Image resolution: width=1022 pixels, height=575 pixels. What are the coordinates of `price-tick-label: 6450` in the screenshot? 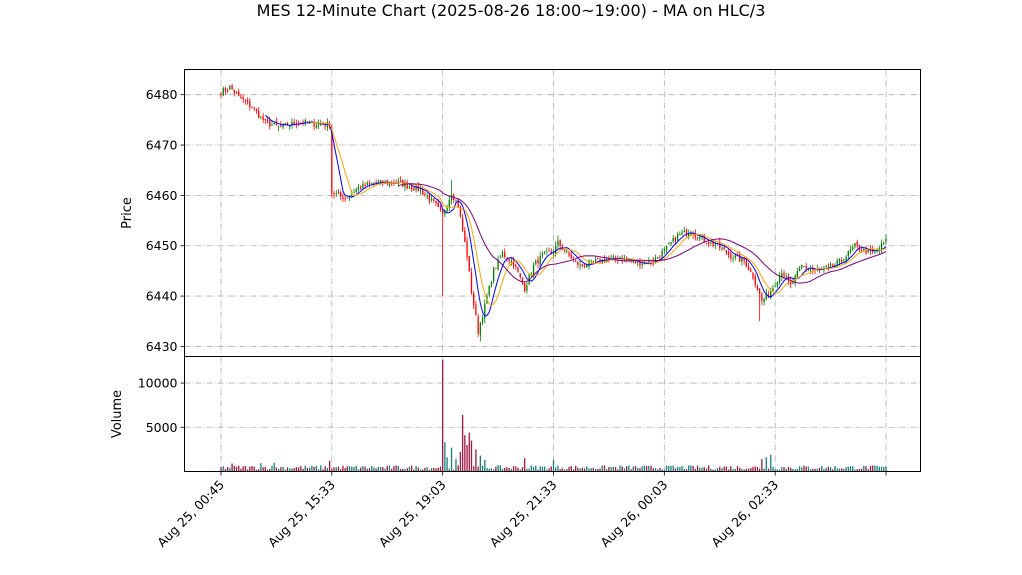 It's located at (162, 245).